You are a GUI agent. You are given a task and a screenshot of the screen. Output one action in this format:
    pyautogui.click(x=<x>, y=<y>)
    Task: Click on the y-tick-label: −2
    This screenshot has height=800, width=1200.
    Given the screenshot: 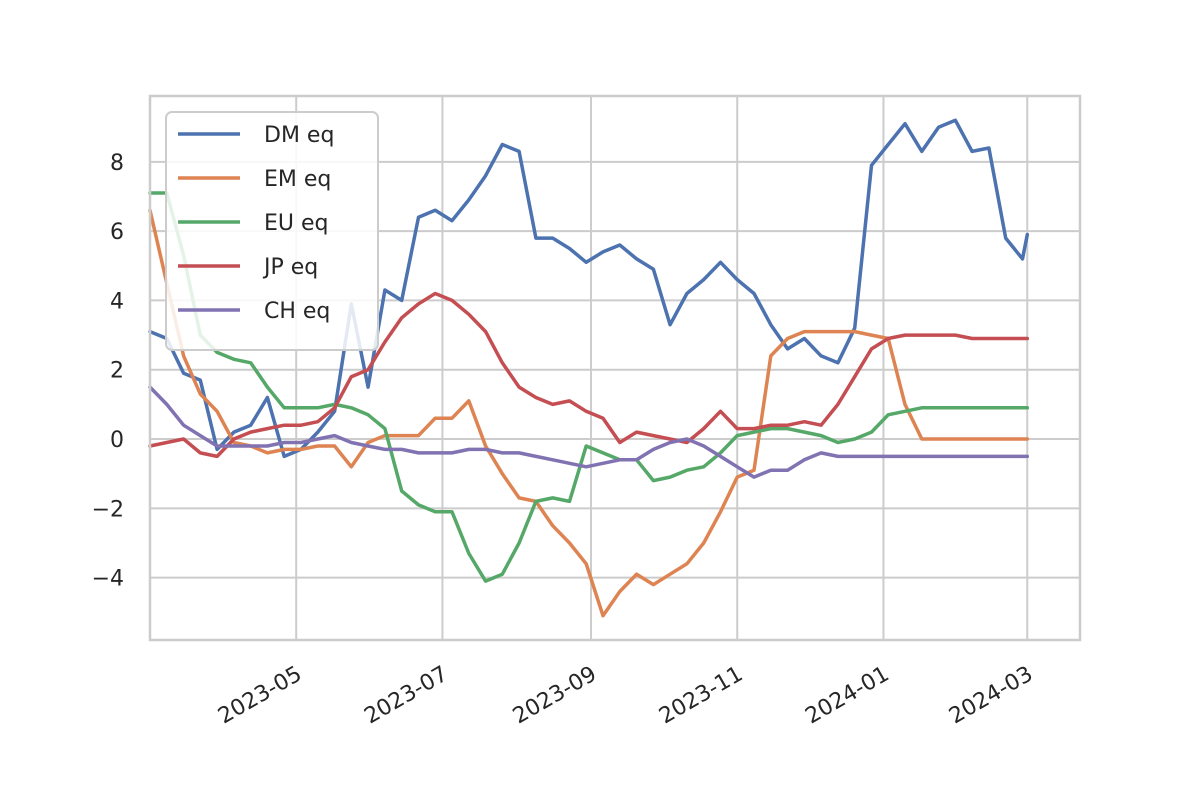 What is the action you would take?
    pyautogui.click(x=108, y=509)
    